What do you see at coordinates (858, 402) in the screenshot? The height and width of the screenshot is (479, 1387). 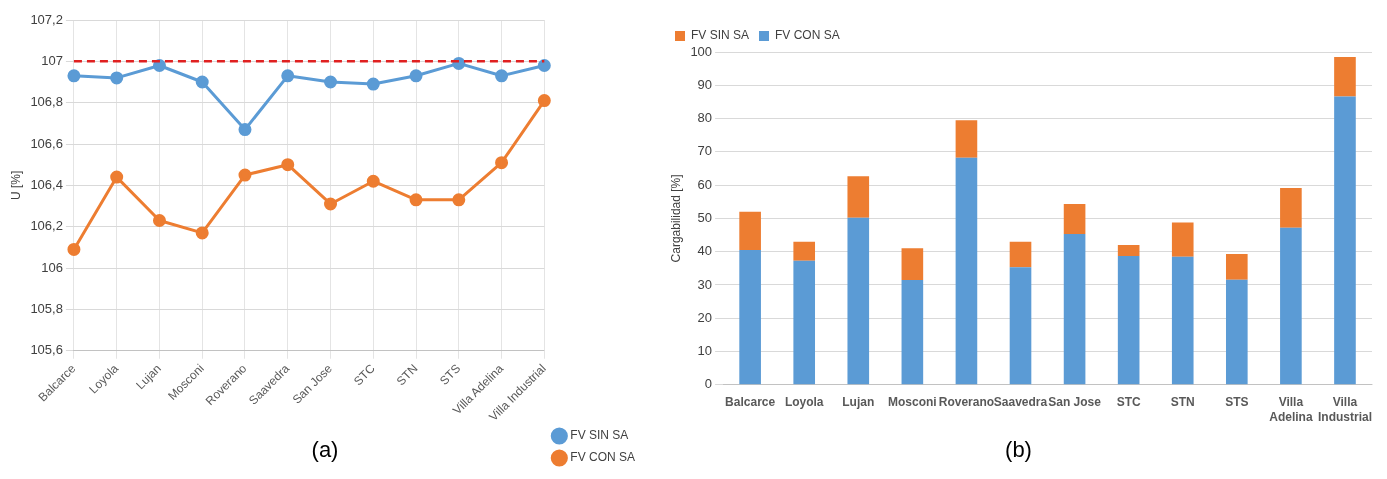 I see `x-tick-label: Lujan` at bounding box center [858, 402].